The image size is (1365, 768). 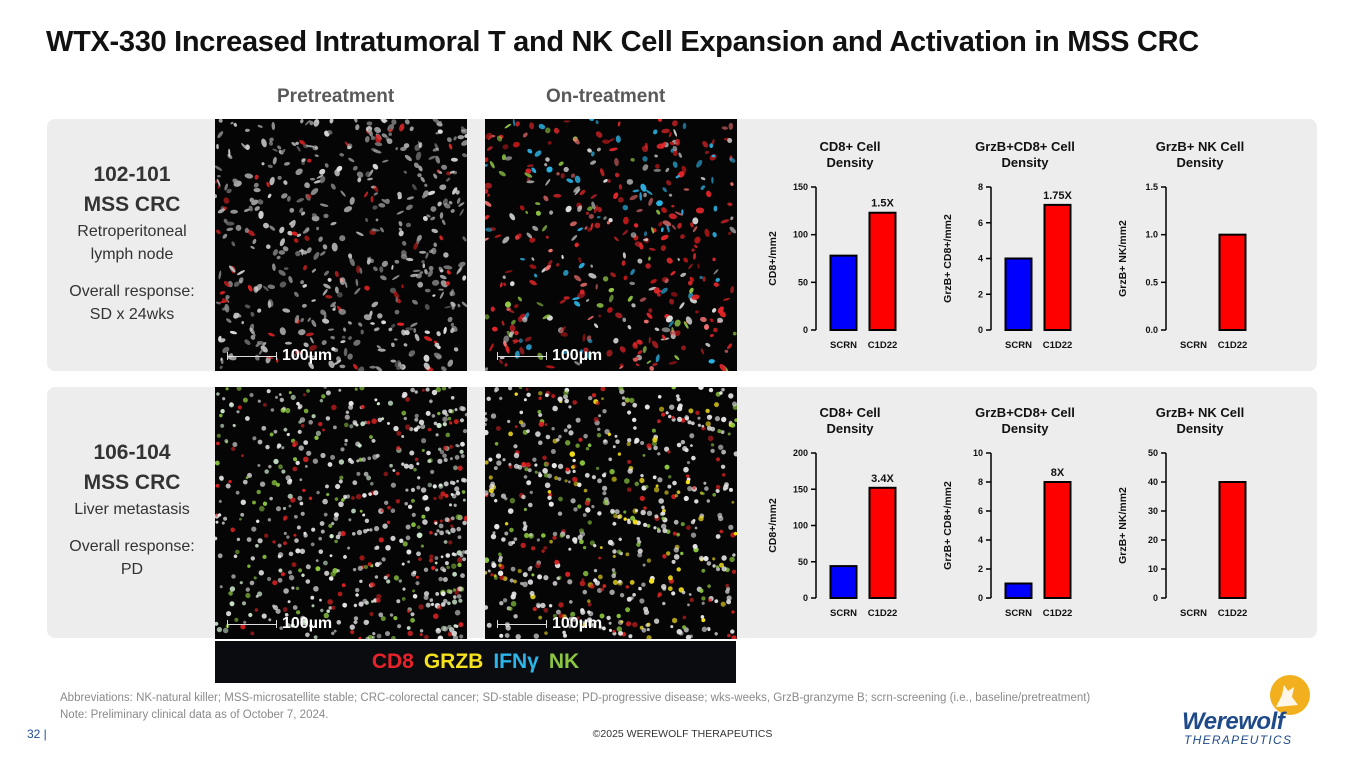 I want to click on logo-name: Werewolf, so click(x=1233, y=721).